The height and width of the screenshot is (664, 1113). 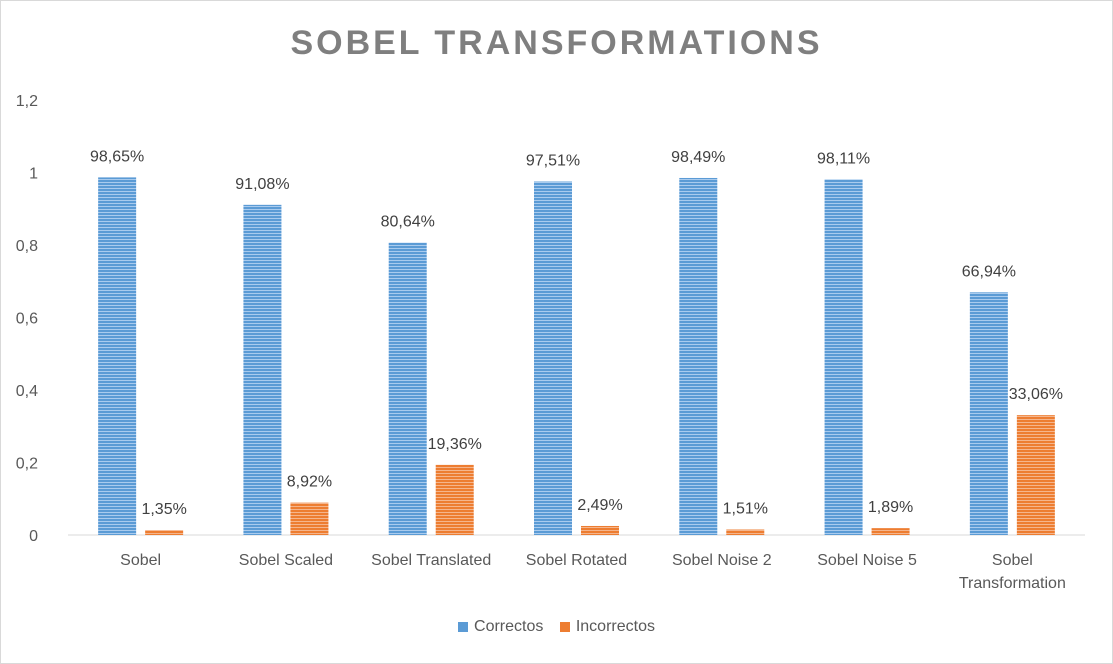 I want to click on y-tick-label: 0,4, so click(x=27, y=391).